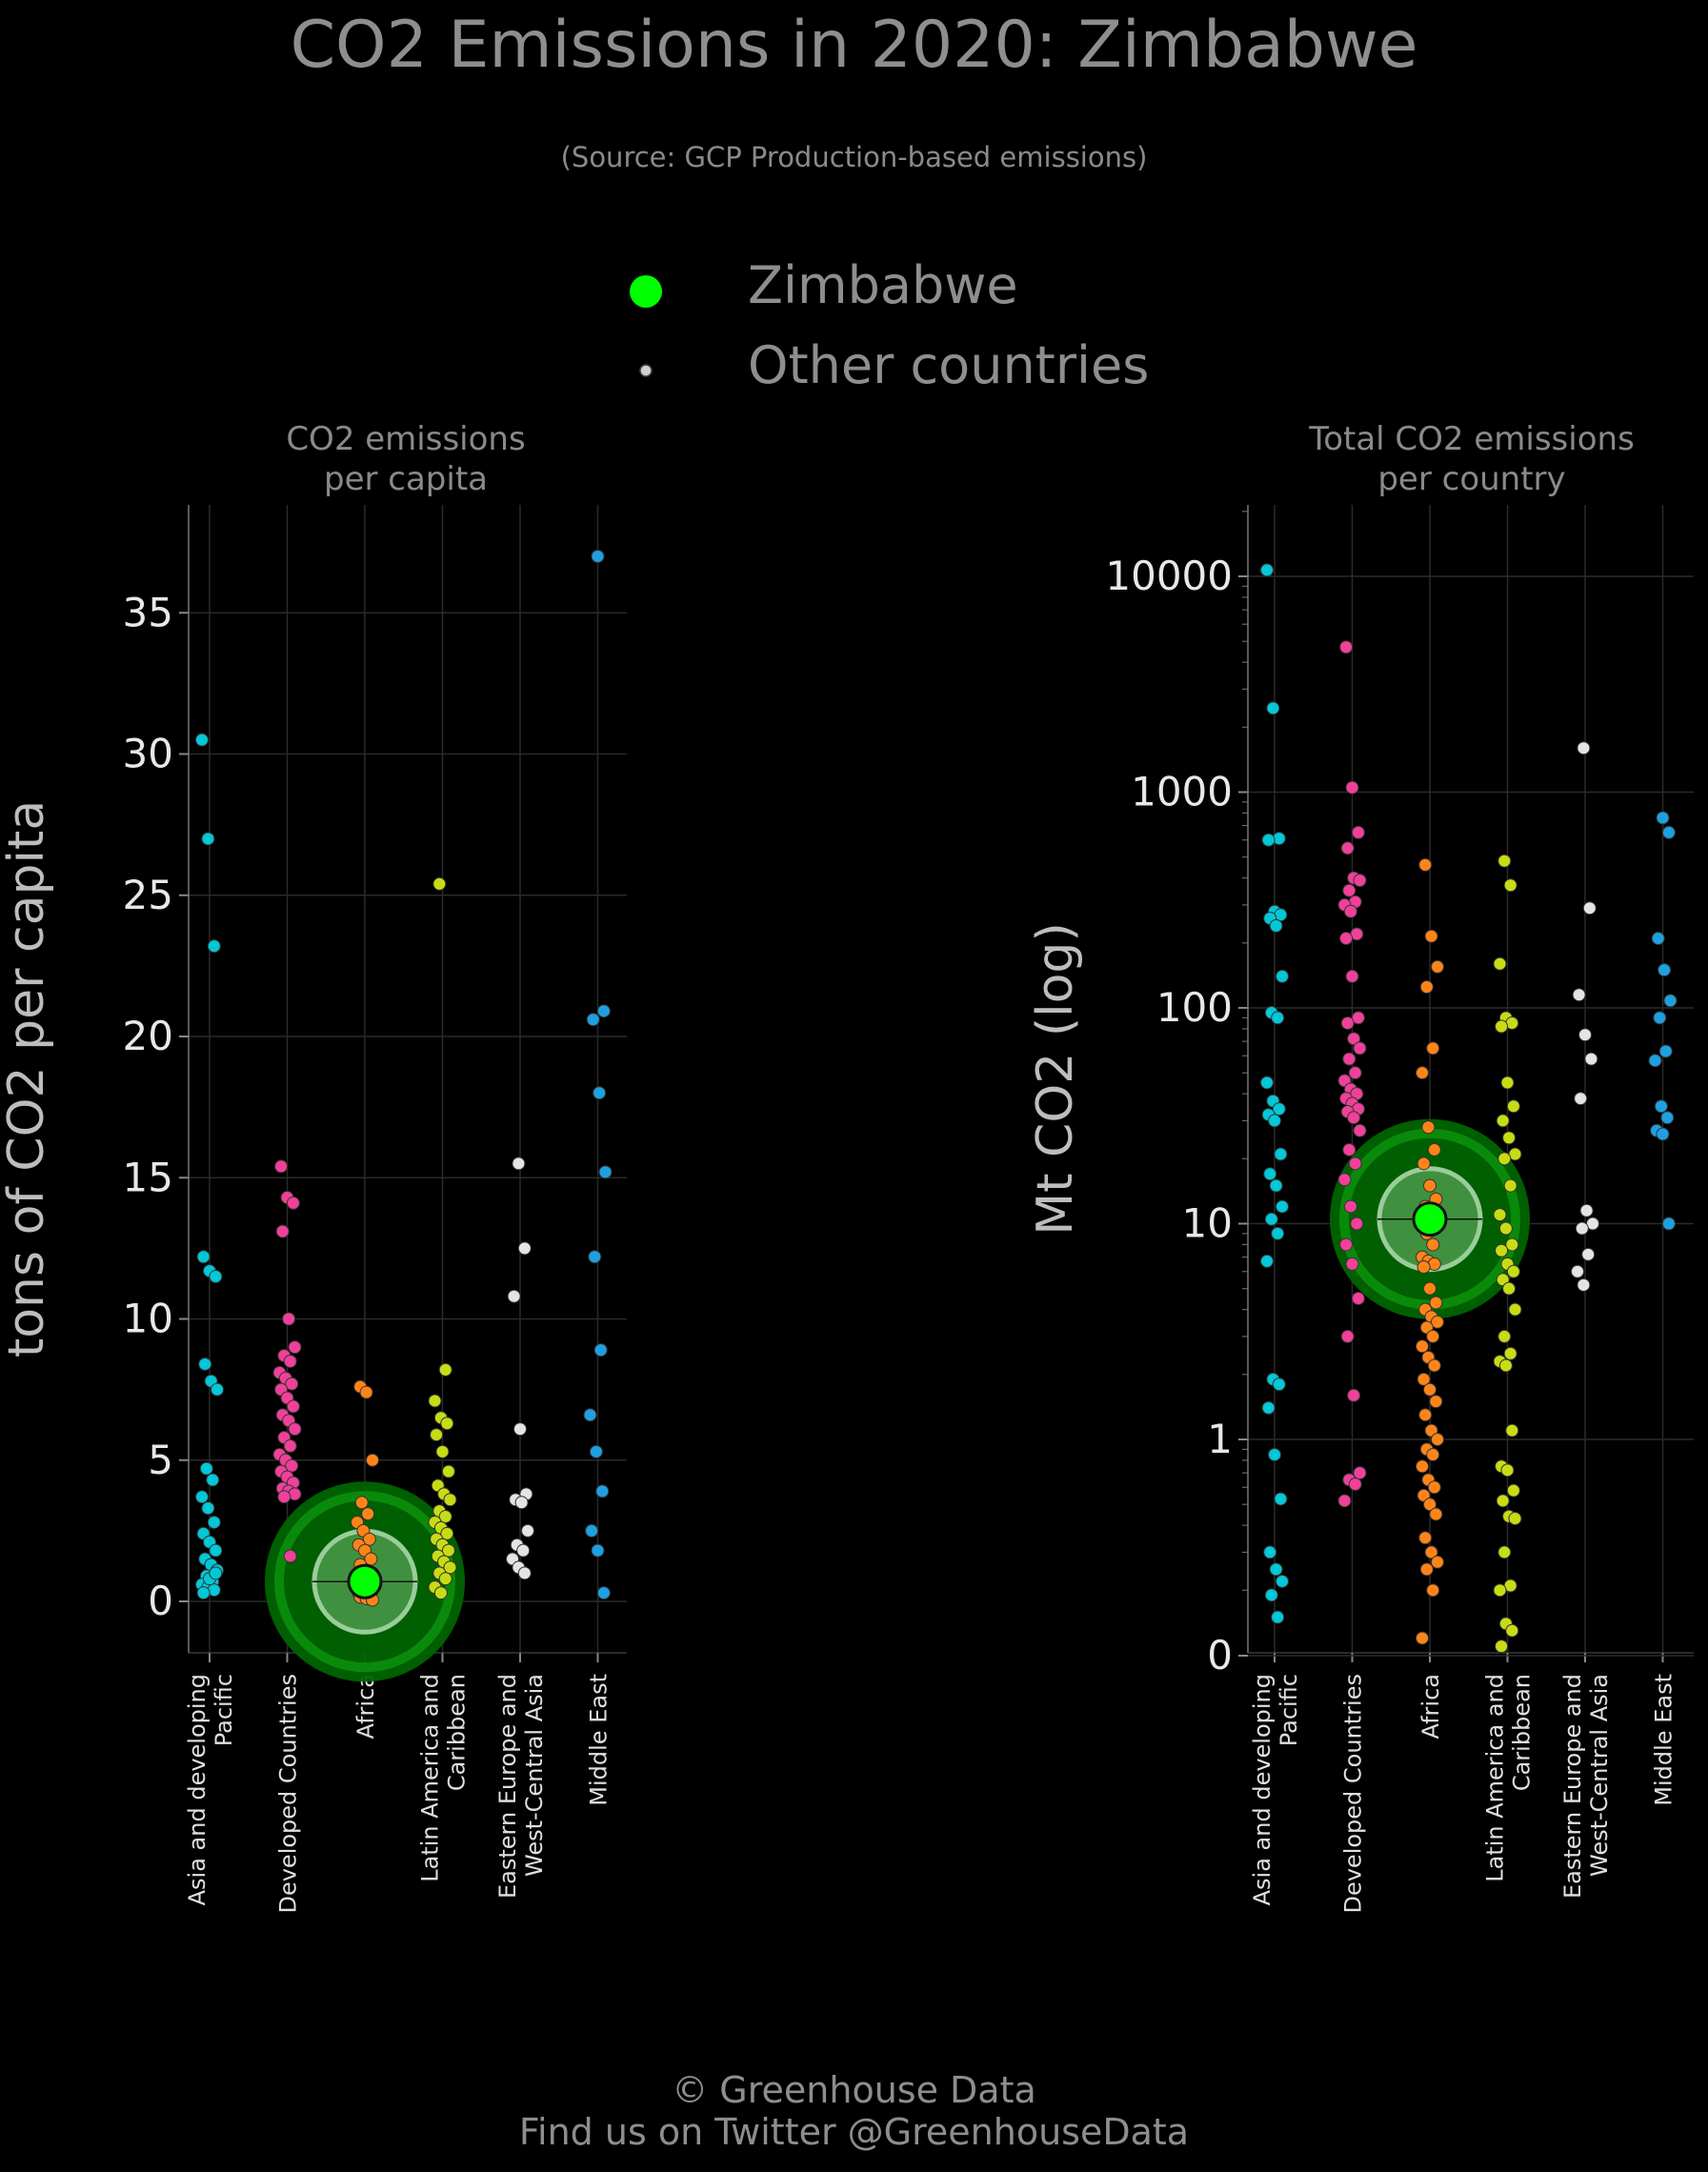  What do you see at coordinates (854, 2132) in the screenshot?
I see `footer-twitter: Find us on Twitter @GreenhouseData` at bounding box center [854, 2132].